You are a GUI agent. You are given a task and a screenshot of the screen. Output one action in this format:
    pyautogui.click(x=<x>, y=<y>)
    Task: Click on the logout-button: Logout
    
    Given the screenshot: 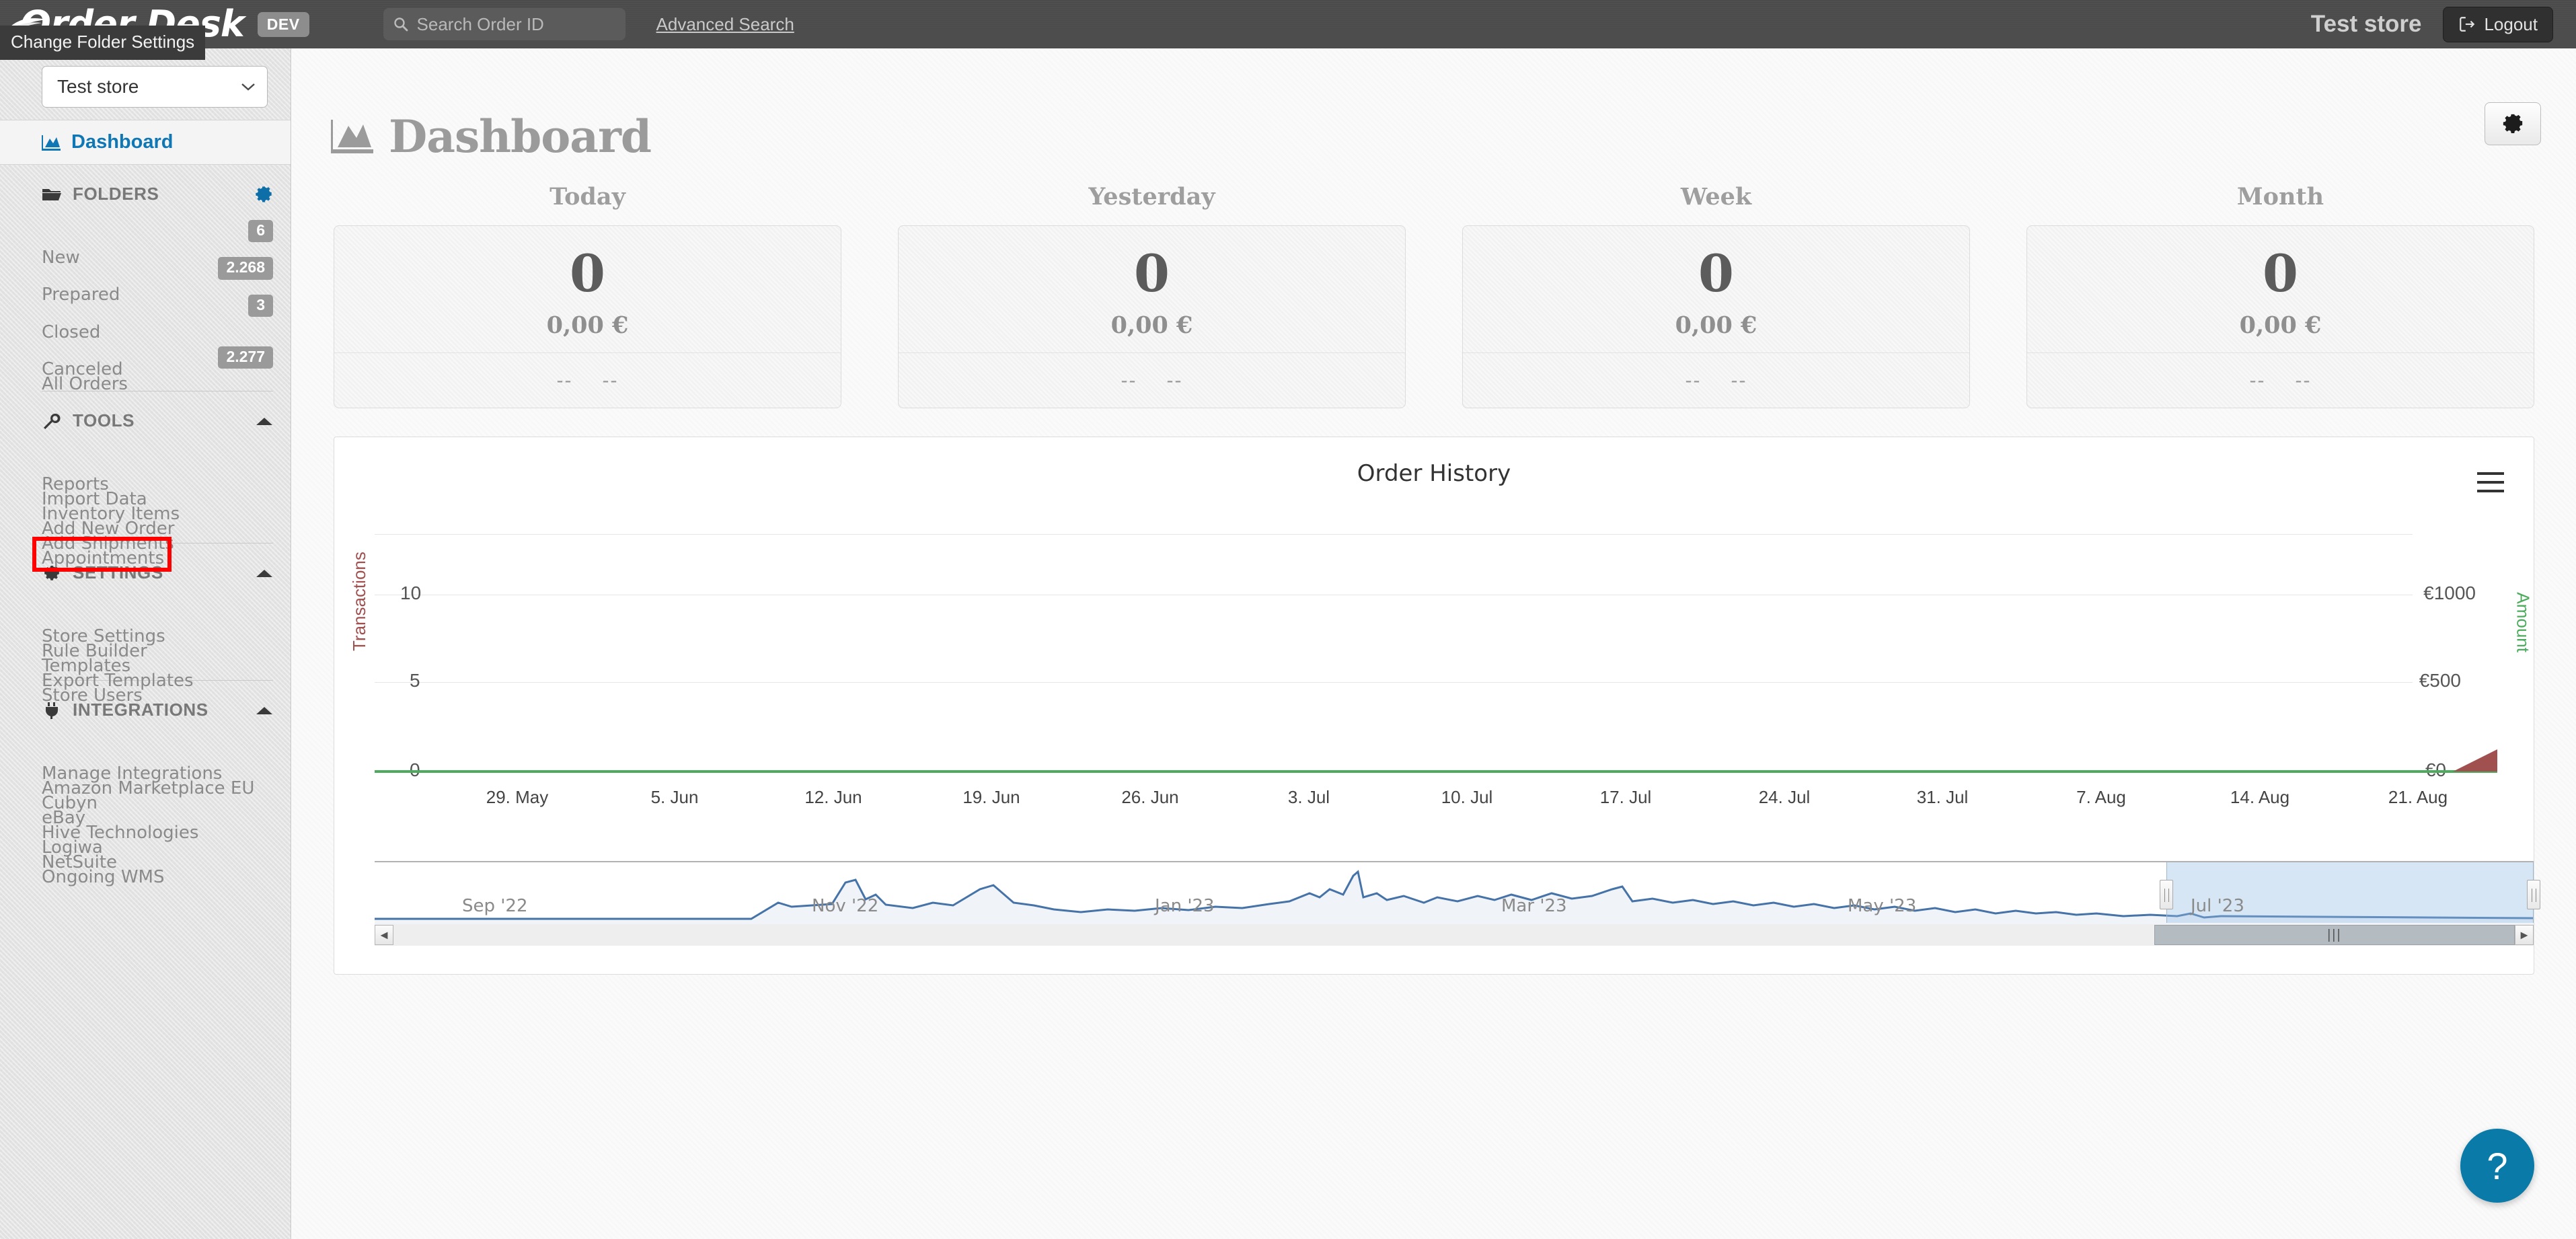 What is the action you would take?
    pyautogui.click(x=2498, y=24)
    